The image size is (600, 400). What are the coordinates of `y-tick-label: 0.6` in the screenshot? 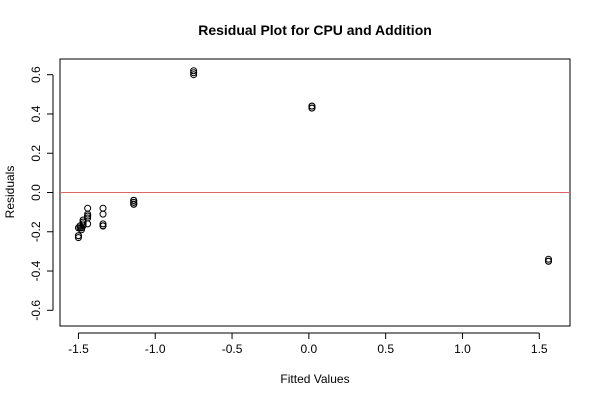 It's located at (36, 74).